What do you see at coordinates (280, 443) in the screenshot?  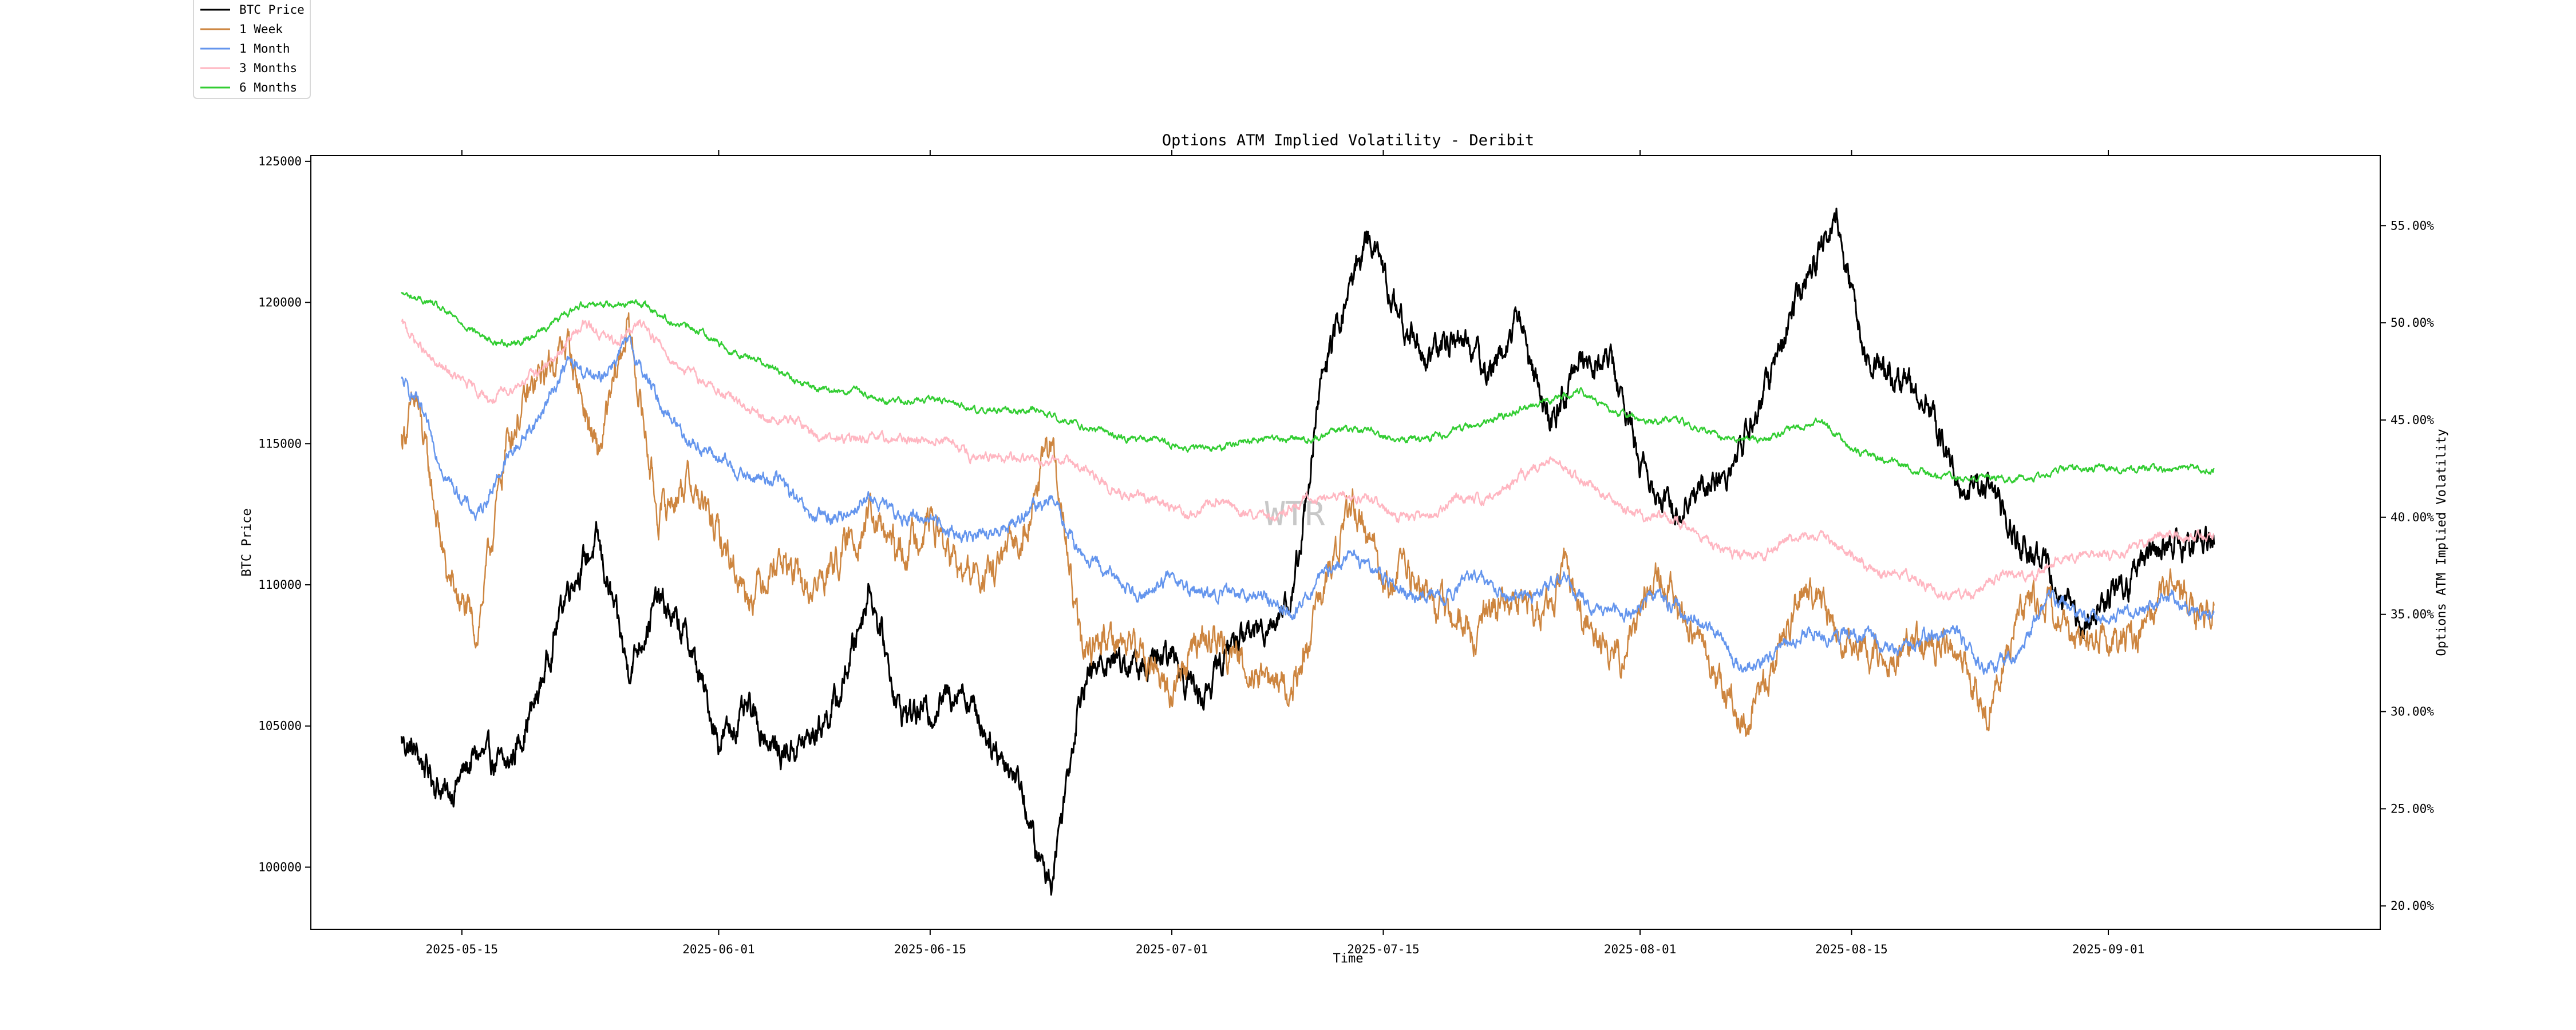 I see `y-left-tick-label: 115000` at bounding box center [280, 443].